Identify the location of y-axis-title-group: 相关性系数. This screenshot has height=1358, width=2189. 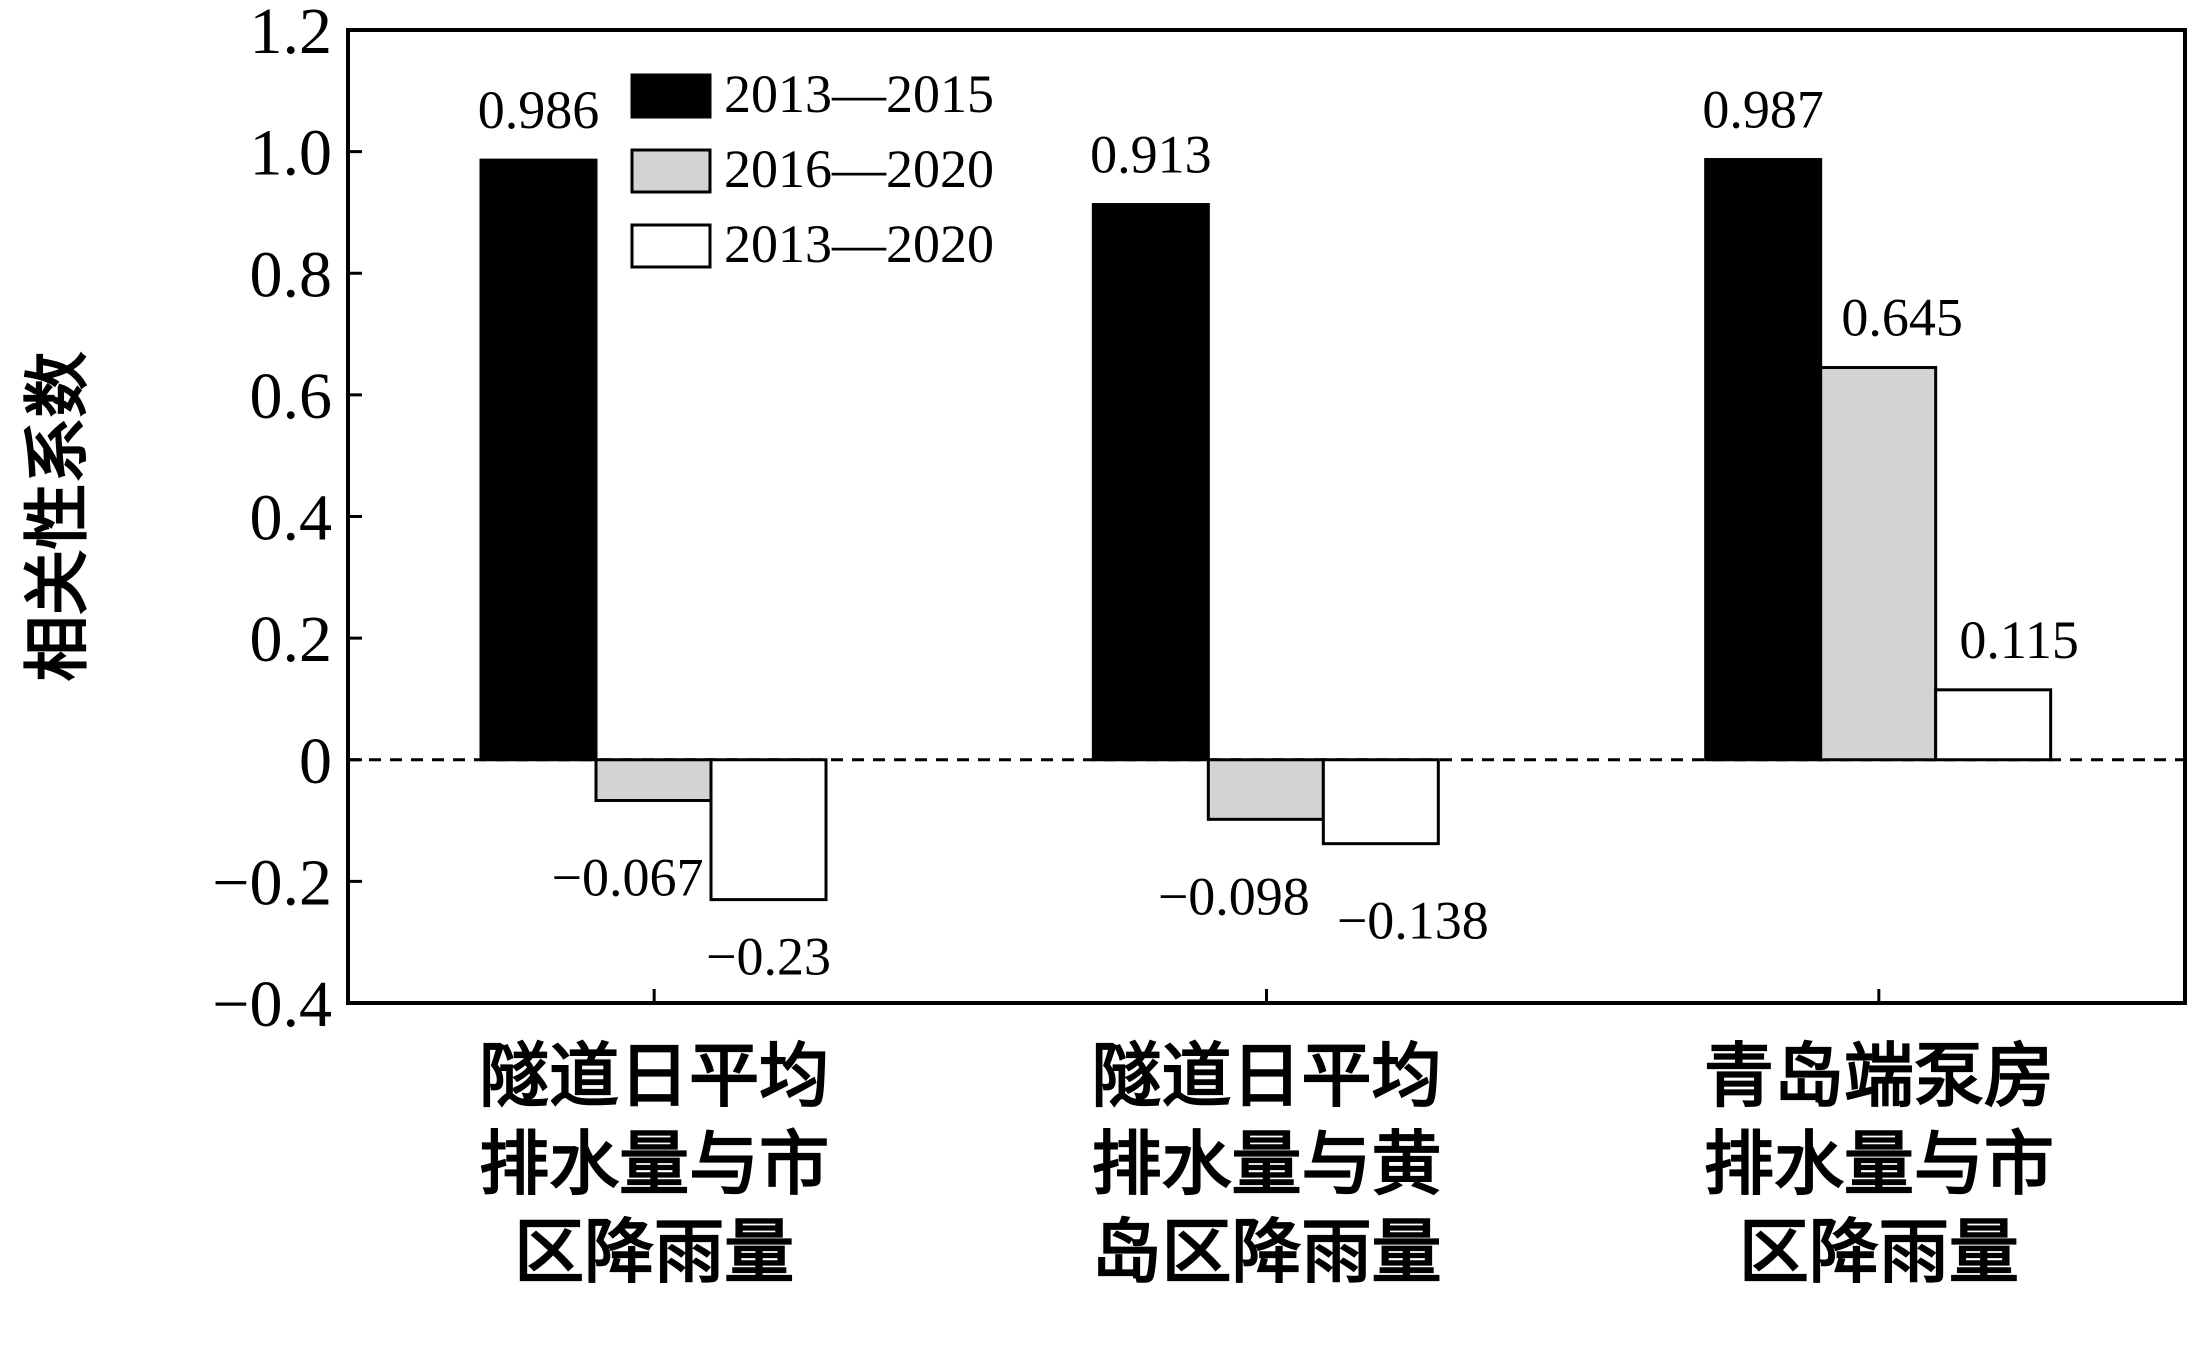
(57, 517).